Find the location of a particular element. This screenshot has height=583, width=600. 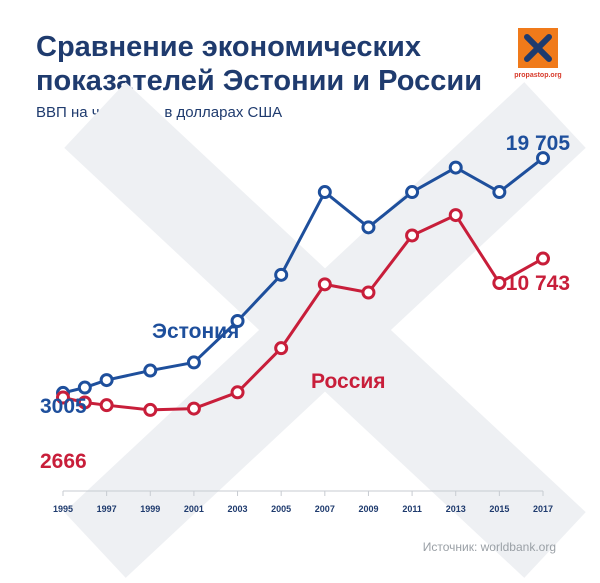

end-value-label: 10 743 is located at coordinates (538, 283).